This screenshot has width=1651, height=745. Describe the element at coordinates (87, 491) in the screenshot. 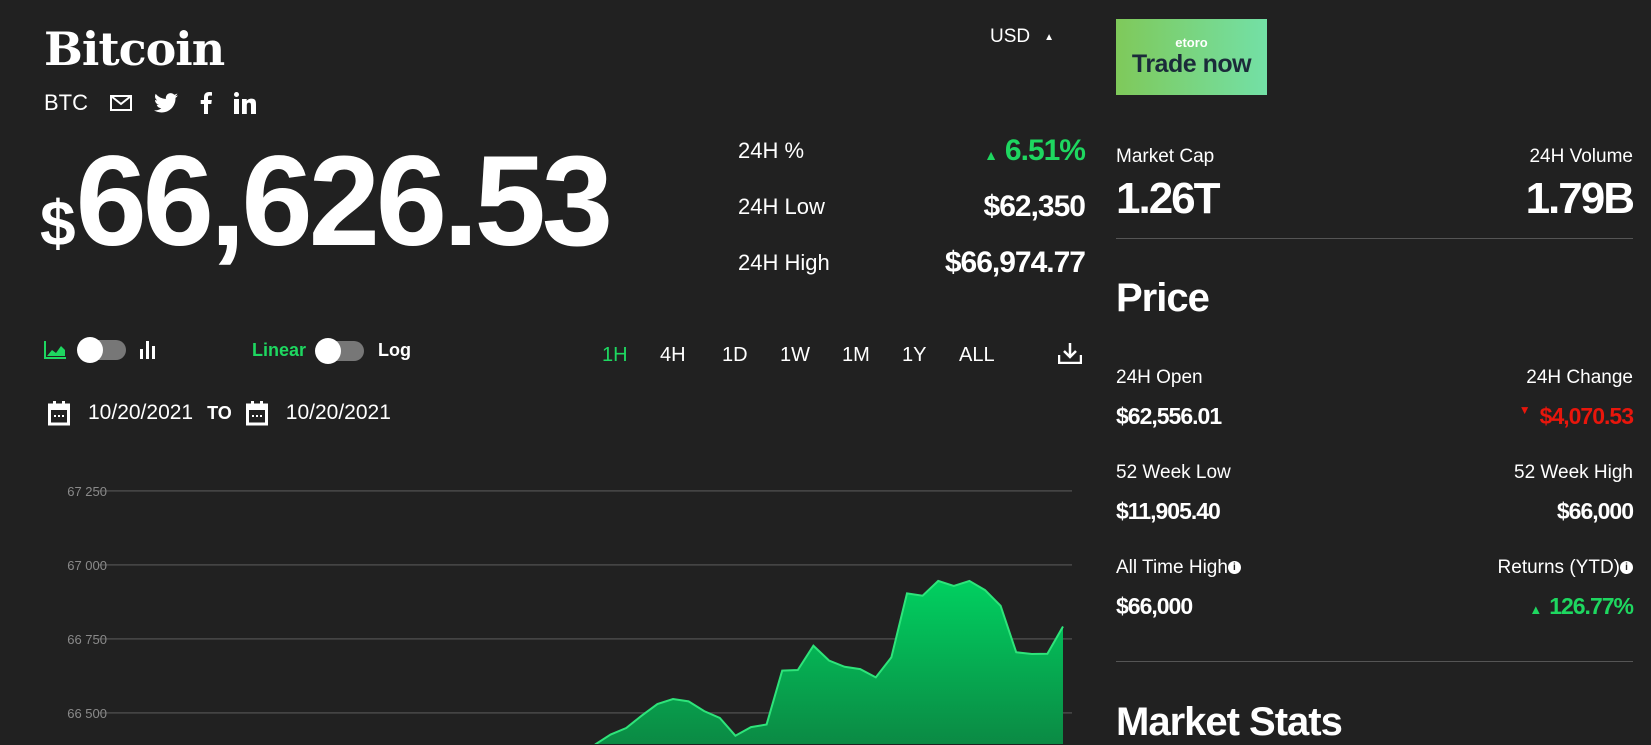

I see `y-tick-label: 67 250` at that location.